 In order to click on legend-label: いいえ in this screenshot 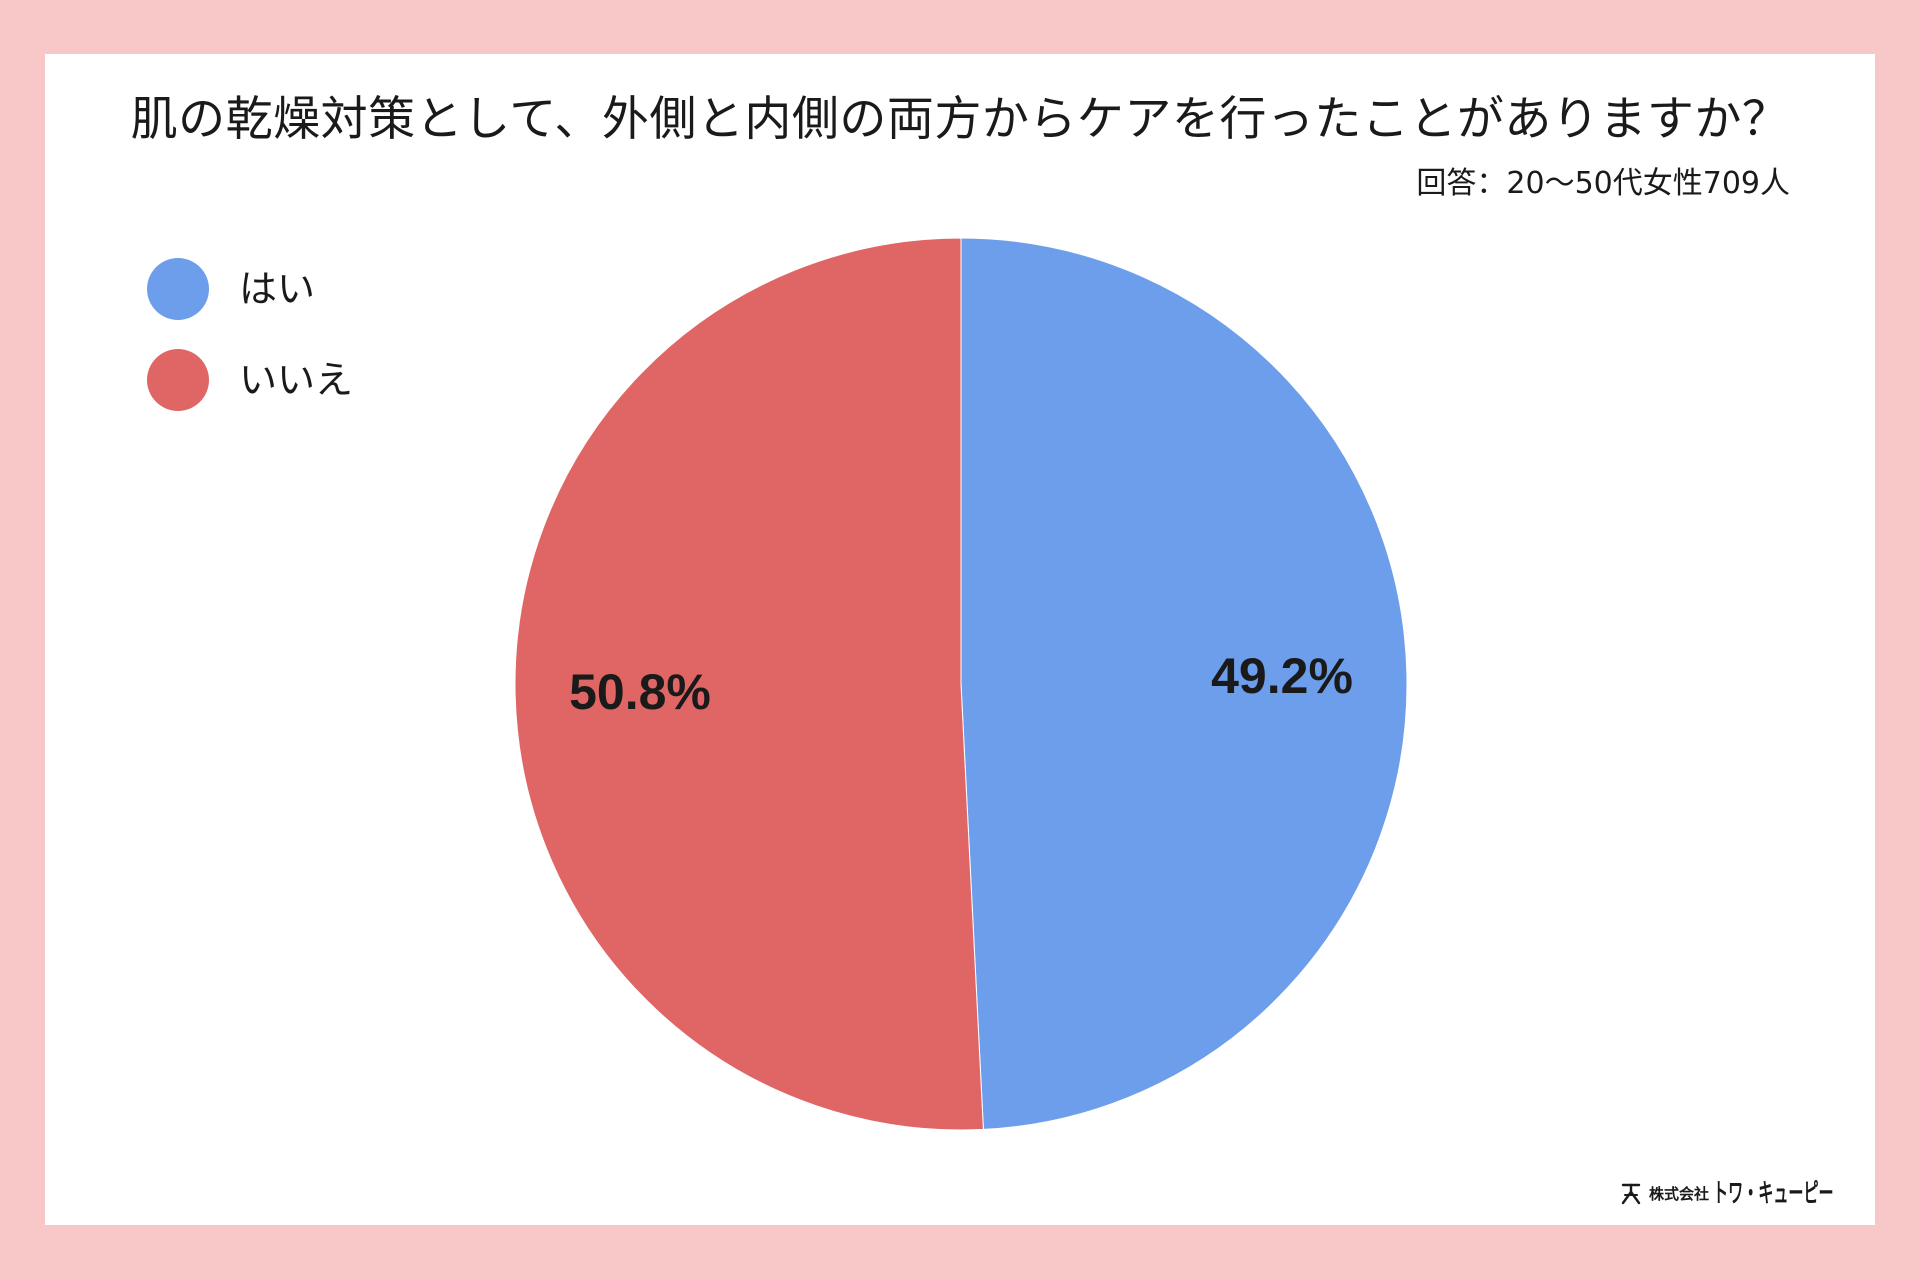, I will do `click(296, 380)`.